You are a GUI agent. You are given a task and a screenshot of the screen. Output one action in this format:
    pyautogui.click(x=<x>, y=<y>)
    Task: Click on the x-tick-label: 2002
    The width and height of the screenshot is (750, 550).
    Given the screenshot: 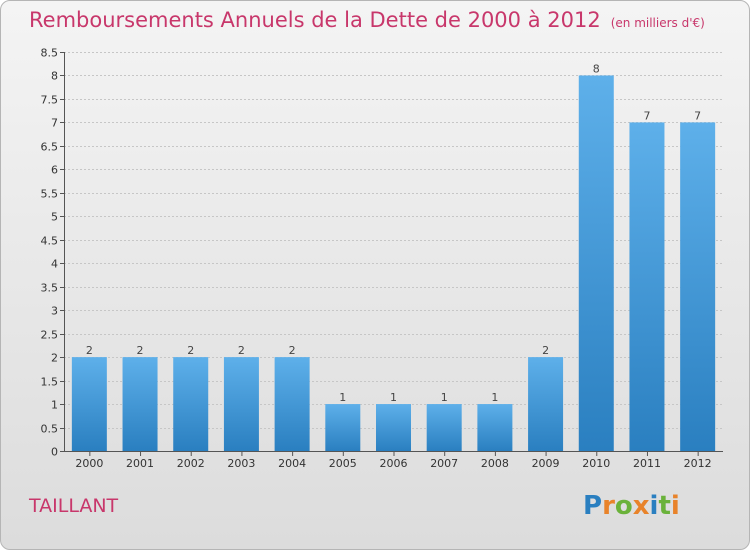 What is the action you would take?
    pyautogui.click(x=191, y=463)
    